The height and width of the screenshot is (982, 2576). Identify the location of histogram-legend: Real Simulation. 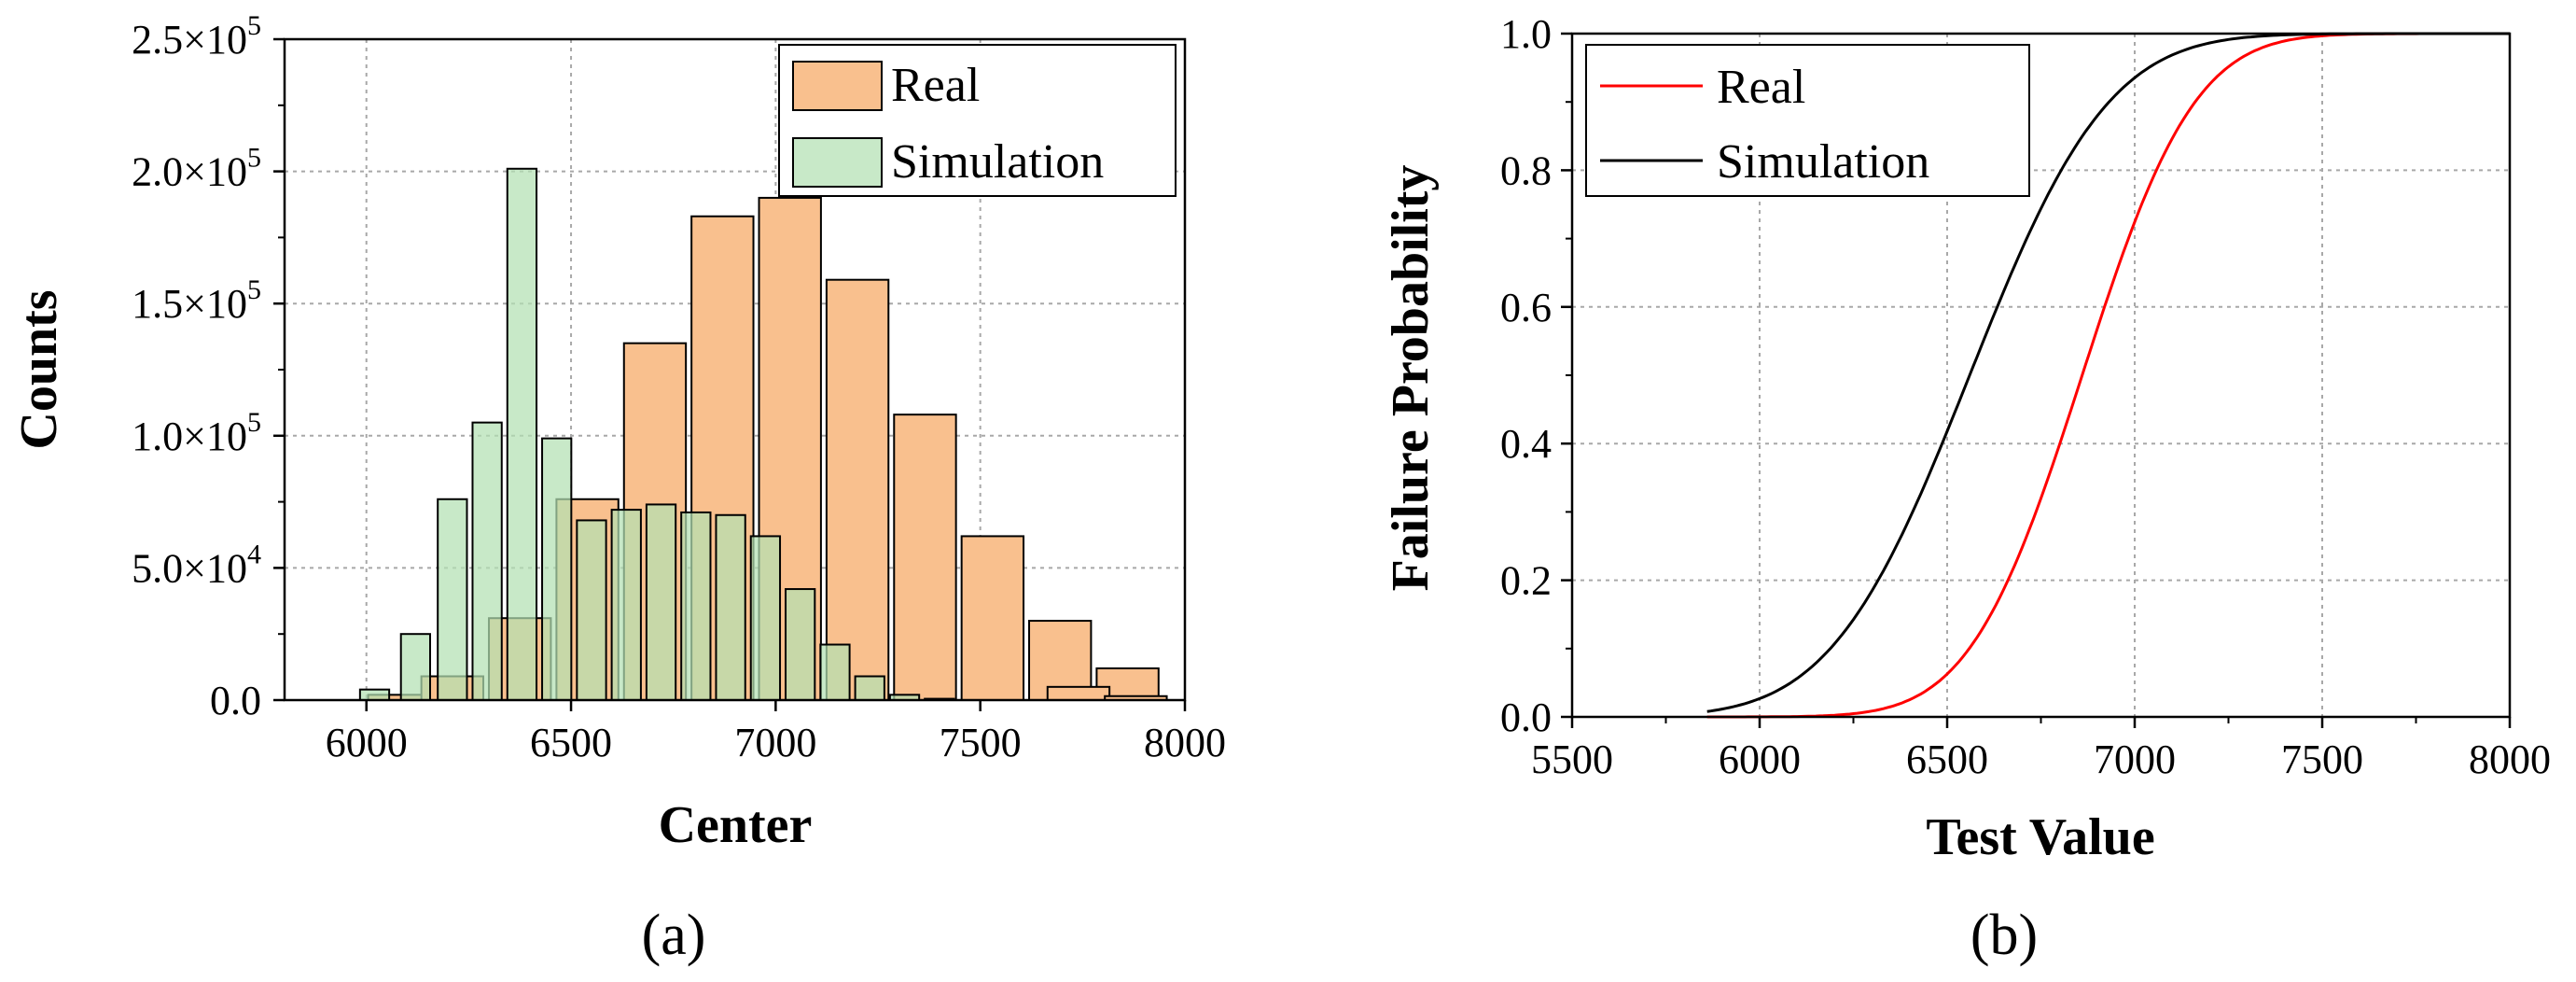
(977, 120).